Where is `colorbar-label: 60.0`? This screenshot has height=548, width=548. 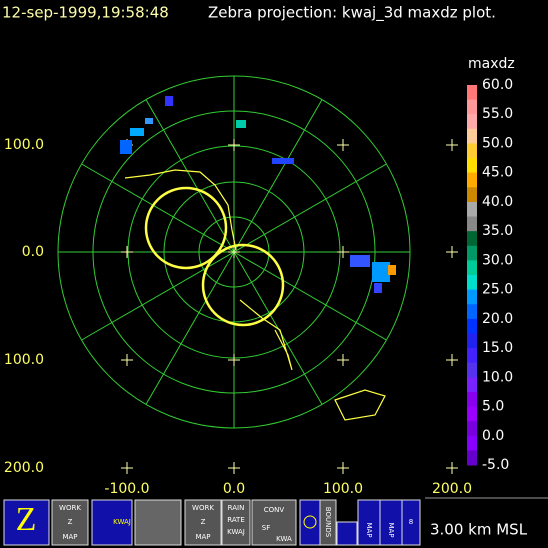
colorbar-label: 60.0 is located at coordinates (497, 85).